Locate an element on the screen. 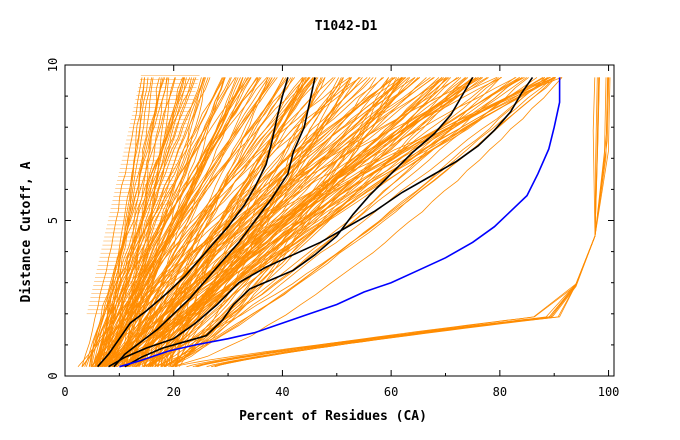  y-tick-label: 0 is located at coordinates (53, 375).